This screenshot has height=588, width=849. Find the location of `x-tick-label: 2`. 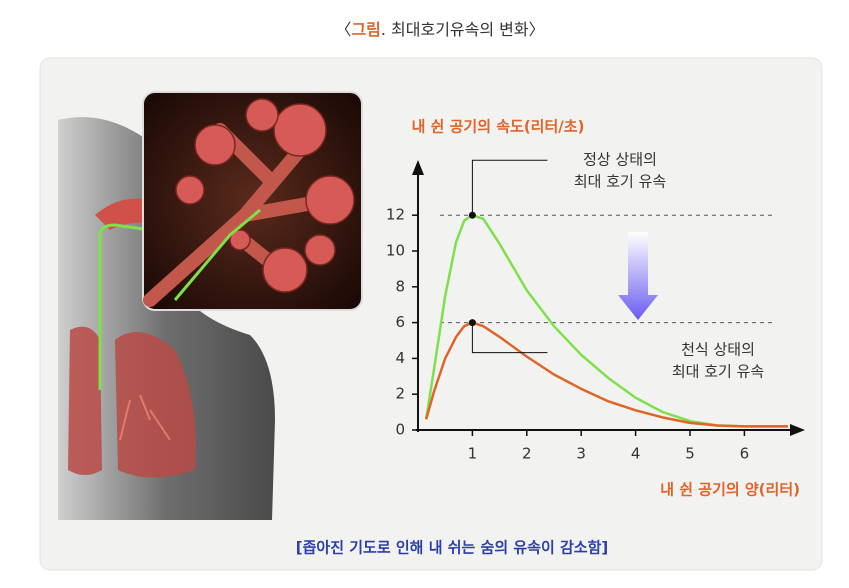

x-tick-label: 2 is located at coordinates (527, 454).